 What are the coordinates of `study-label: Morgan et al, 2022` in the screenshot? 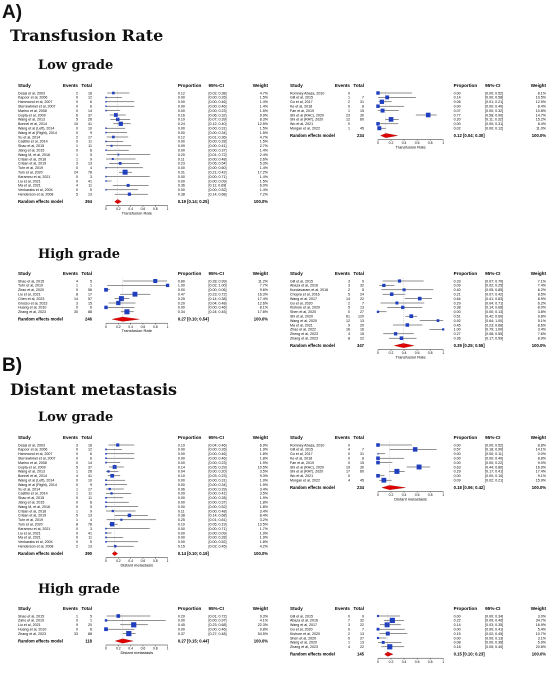 It's located at (305, 481).